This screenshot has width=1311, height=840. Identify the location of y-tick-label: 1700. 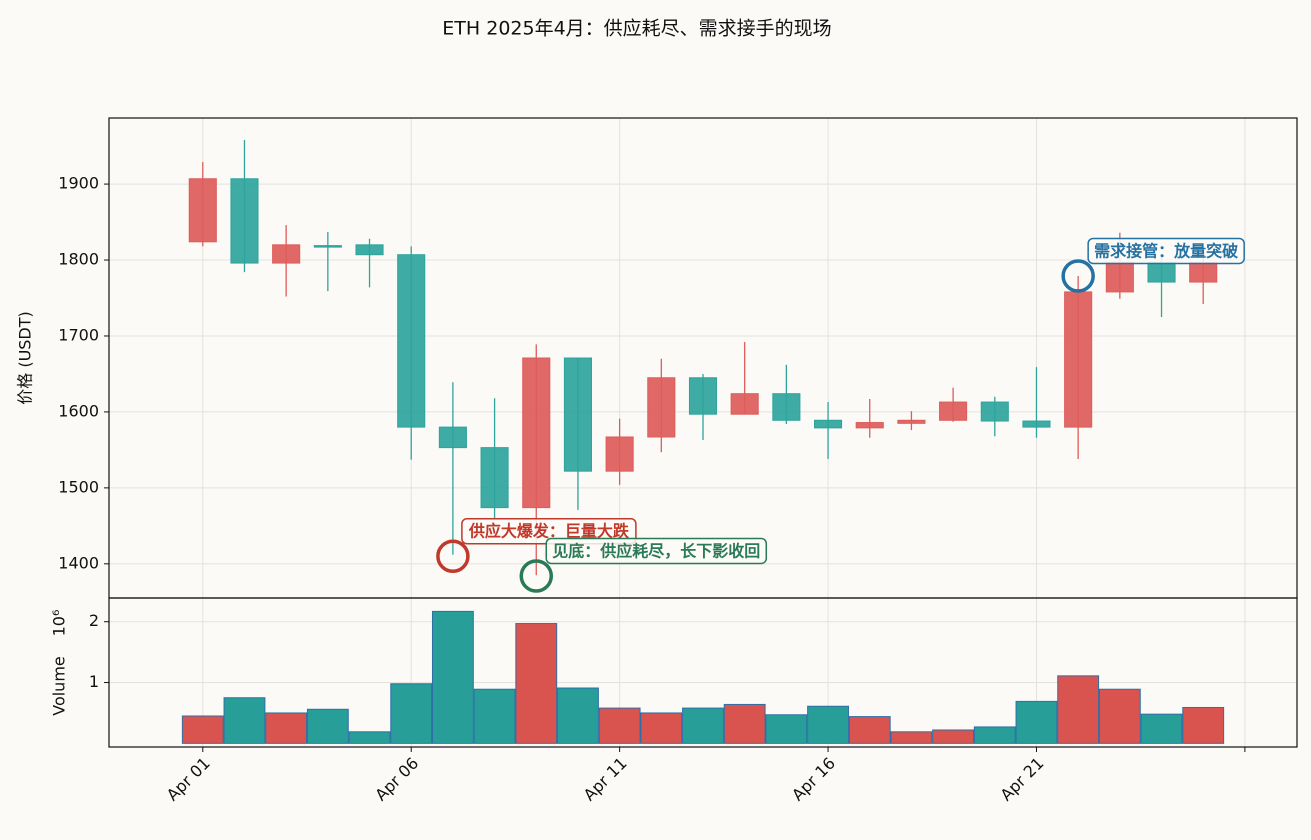
(78, 334).